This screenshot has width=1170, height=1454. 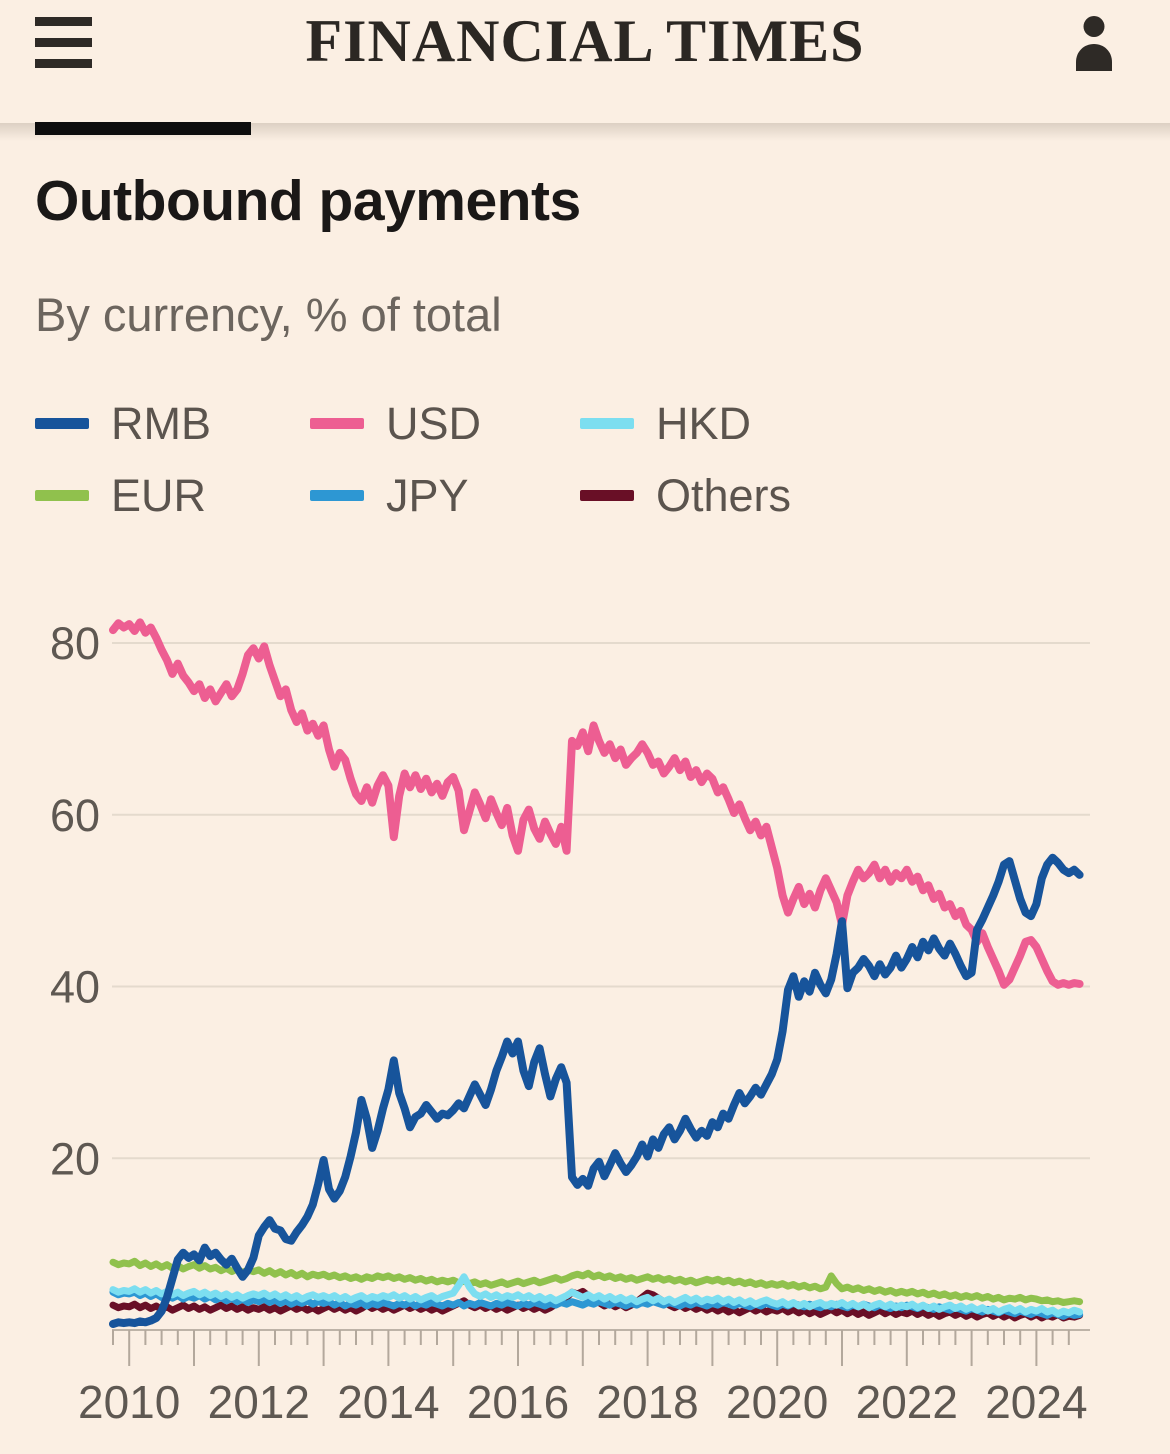 What do you see at coordinates (337, 495) in the screenshot?
I see `legend-swatch-jpy` at bounding box center [337, 495].